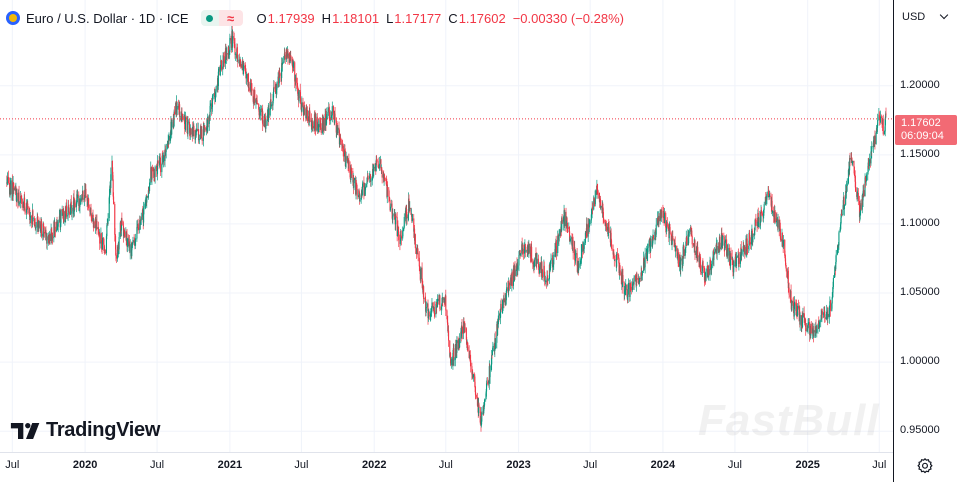  What do you see at coordinates (920, 292) in the screenshot?
I see `price-tick-label: 1.05000` at bounding box center [920, 292].